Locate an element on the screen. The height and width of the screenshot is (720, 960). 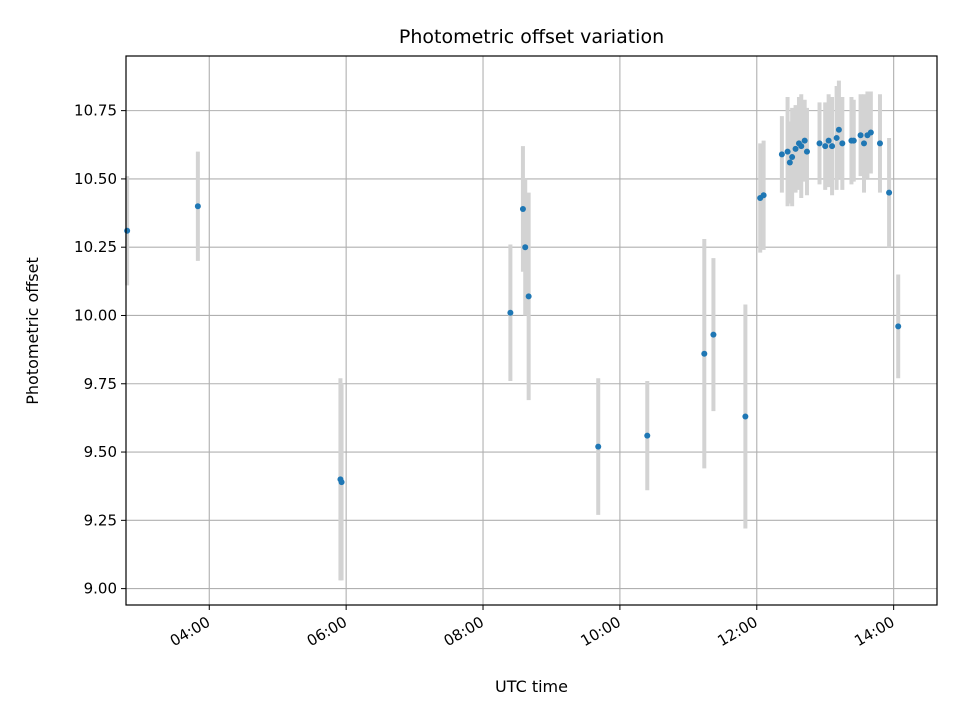
y-tick-label: 9.75 is located at coordinates (100, 384).